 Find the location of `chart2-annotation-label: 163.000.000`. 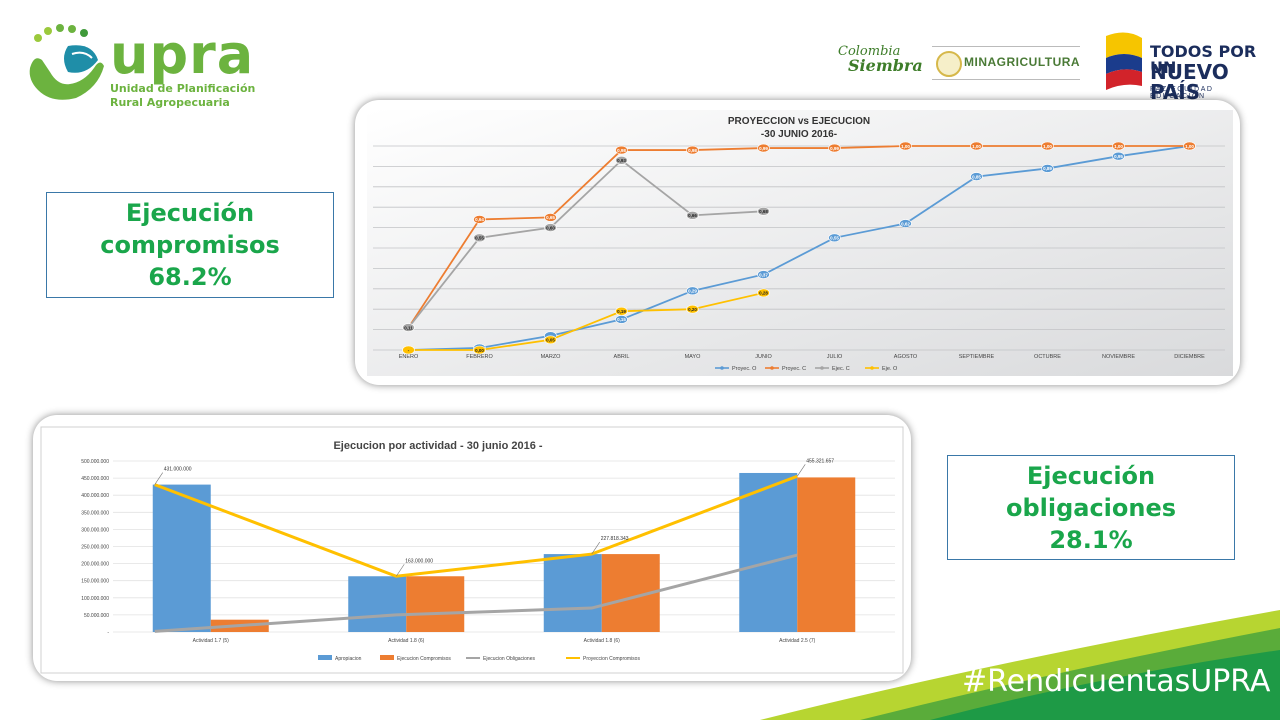

chart2-annotation-label: 163.000.000 is located at coordinates (419, 561).